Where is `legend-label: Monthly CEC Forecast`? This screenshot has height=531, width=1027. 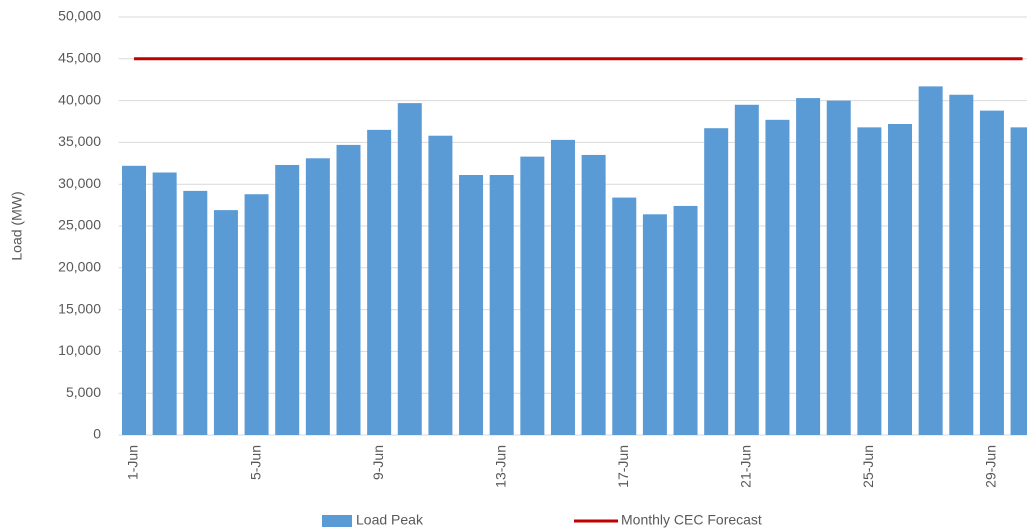
legend-label: Monthly CEC Forecast is located at coordinates (691, 520).